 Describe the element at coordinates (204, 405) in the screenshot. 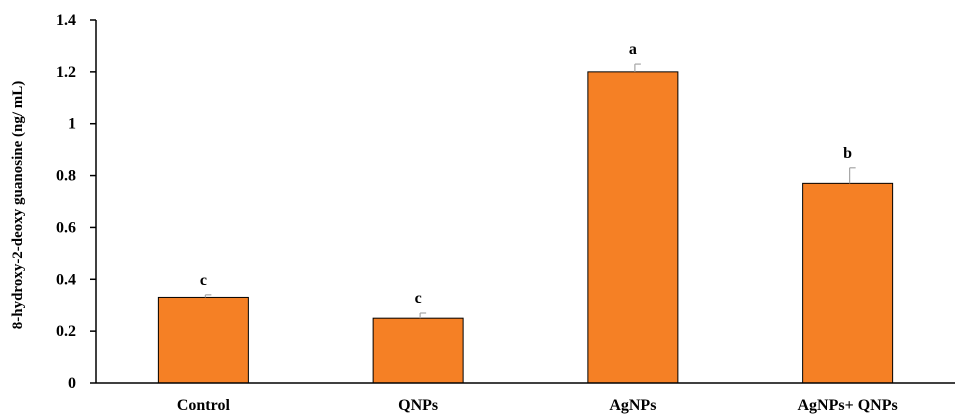

I see `x-category-label: Control` at that location.